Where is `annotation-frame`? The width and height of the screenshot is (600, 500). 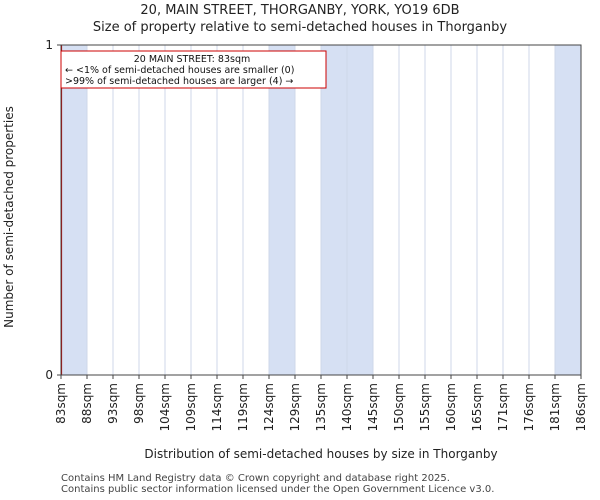 annotation-frame is located at coordinates (193, 69).